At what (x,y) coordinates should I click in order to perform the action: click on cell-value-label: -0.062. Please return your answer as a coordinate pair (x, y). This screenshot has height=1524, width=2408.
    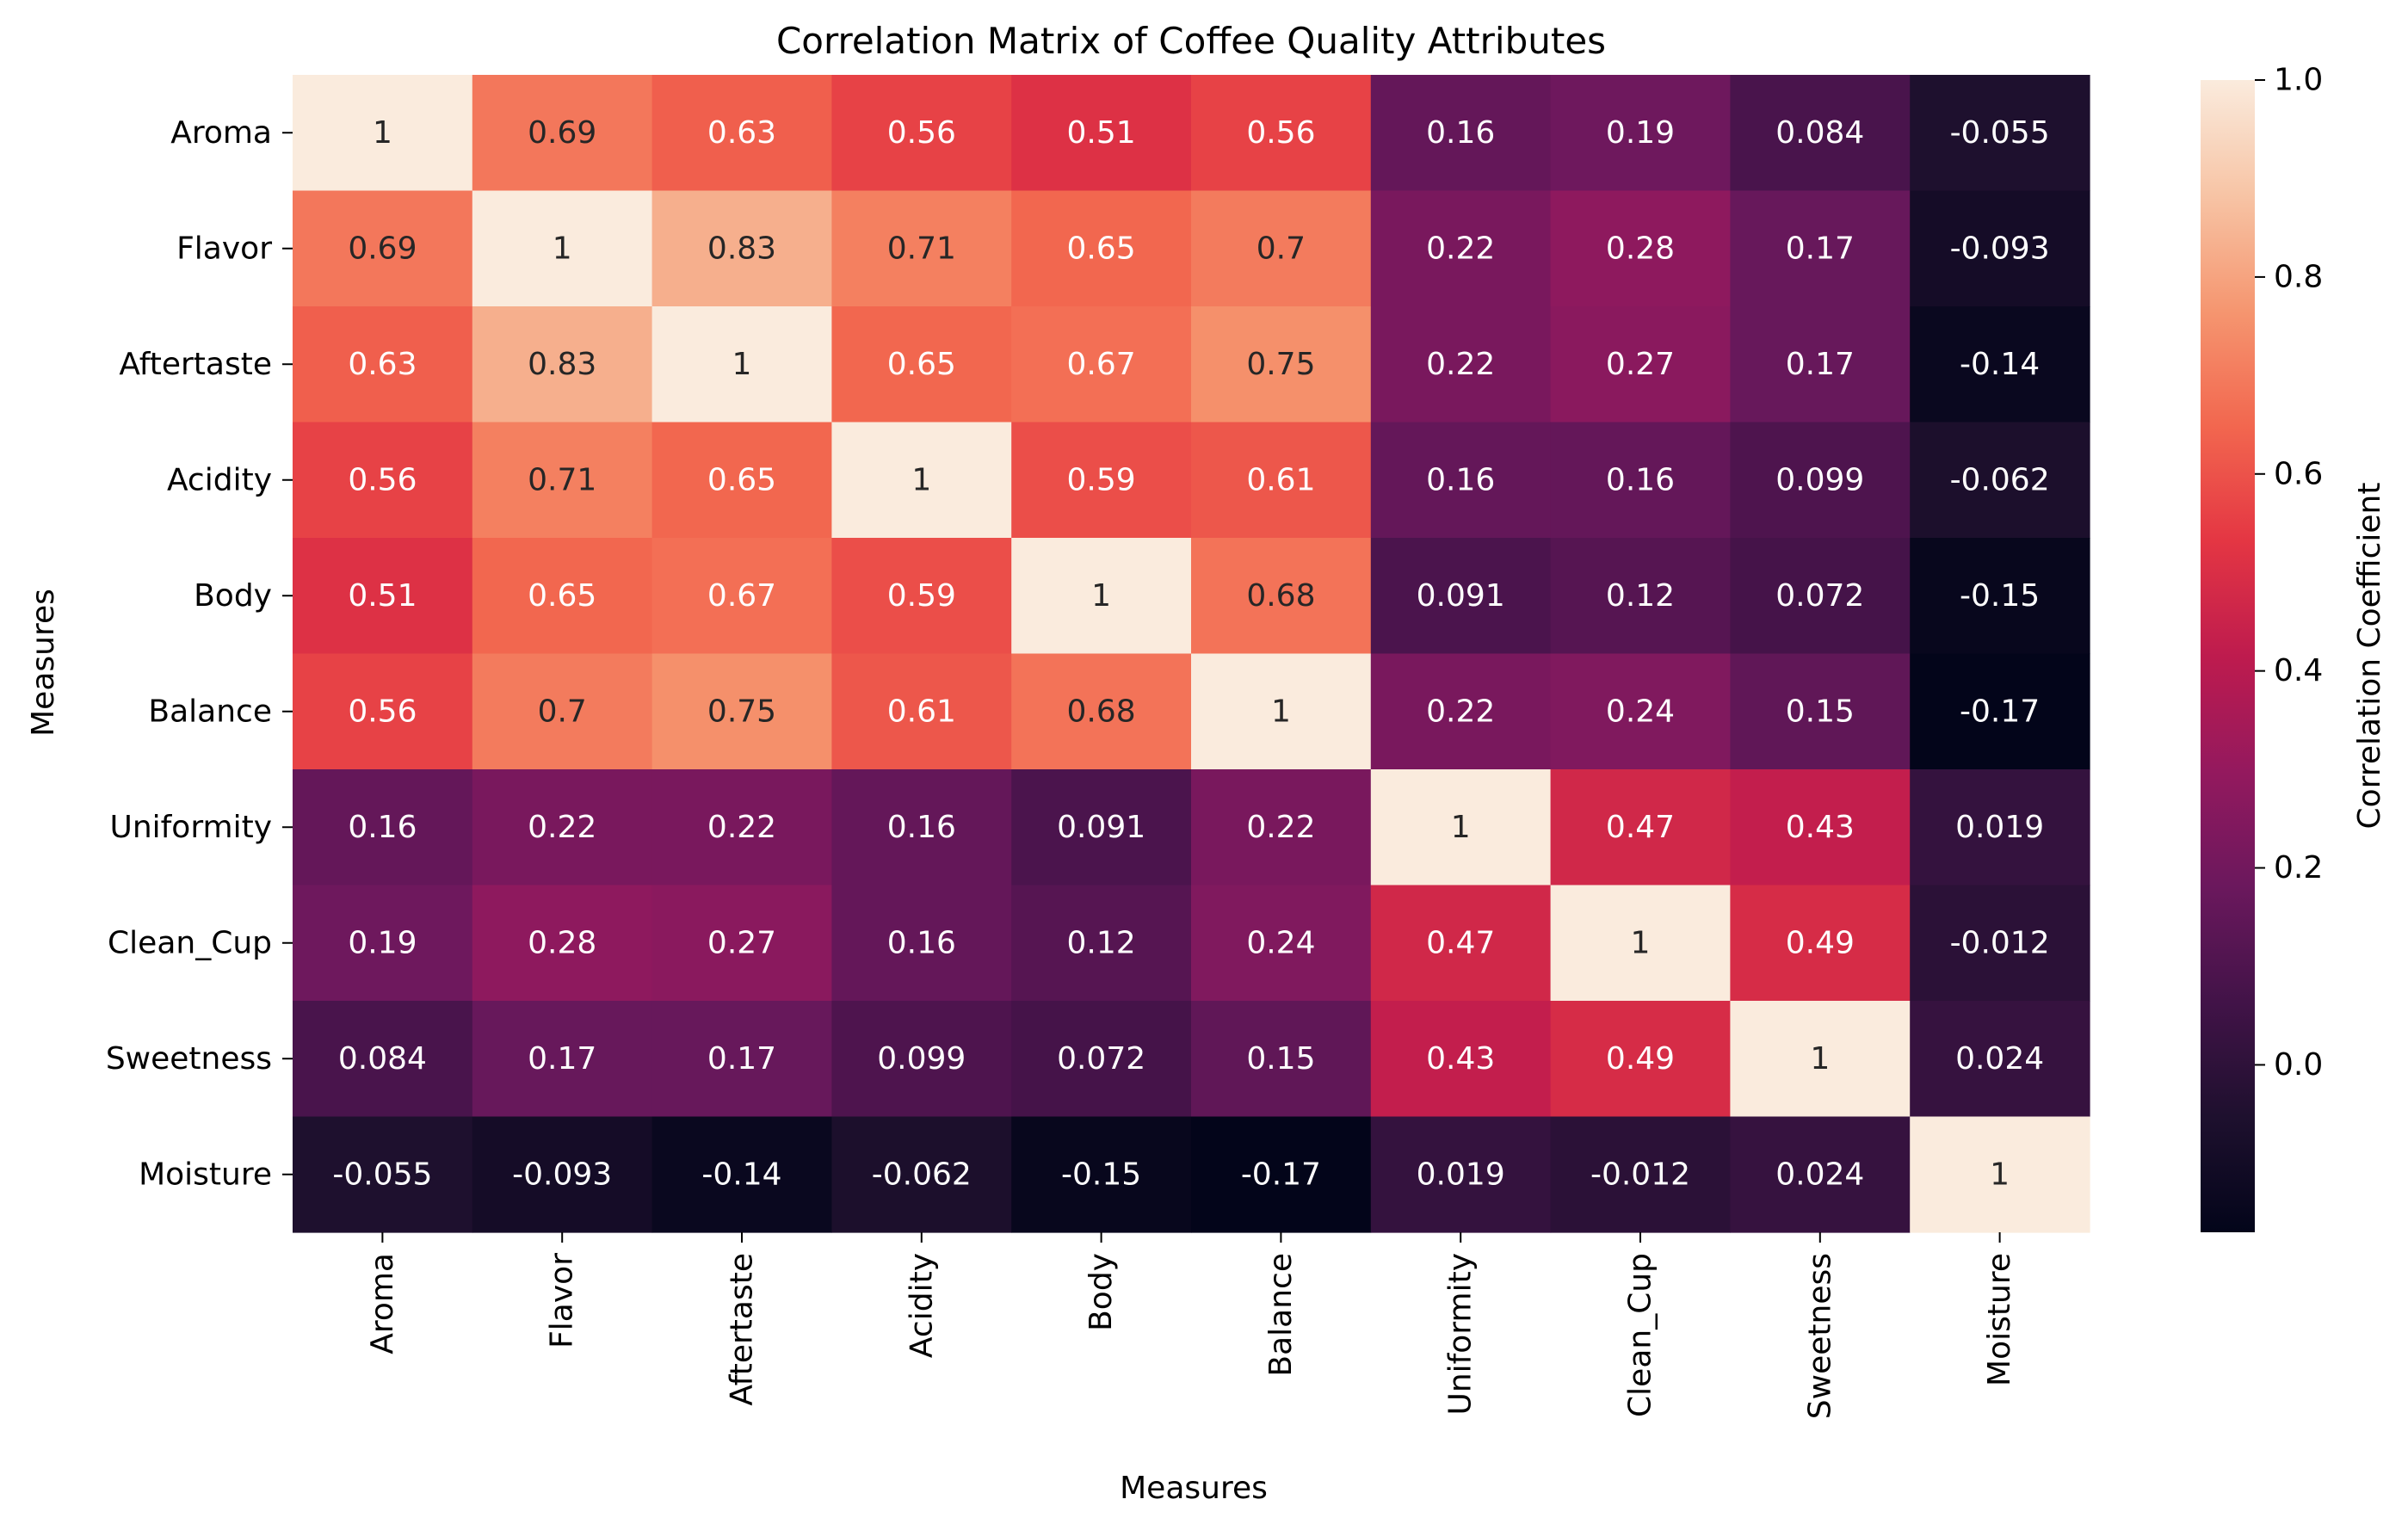
    Looking at the image, I should click on (2000, 479).